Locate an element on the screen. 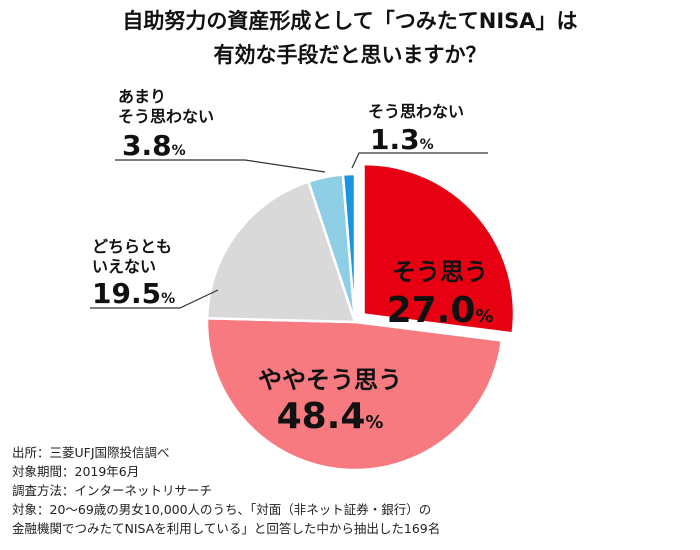 This screenshot has height=550, width=700. label-slice-4: そう思わない is located at coordinates (416, 111).